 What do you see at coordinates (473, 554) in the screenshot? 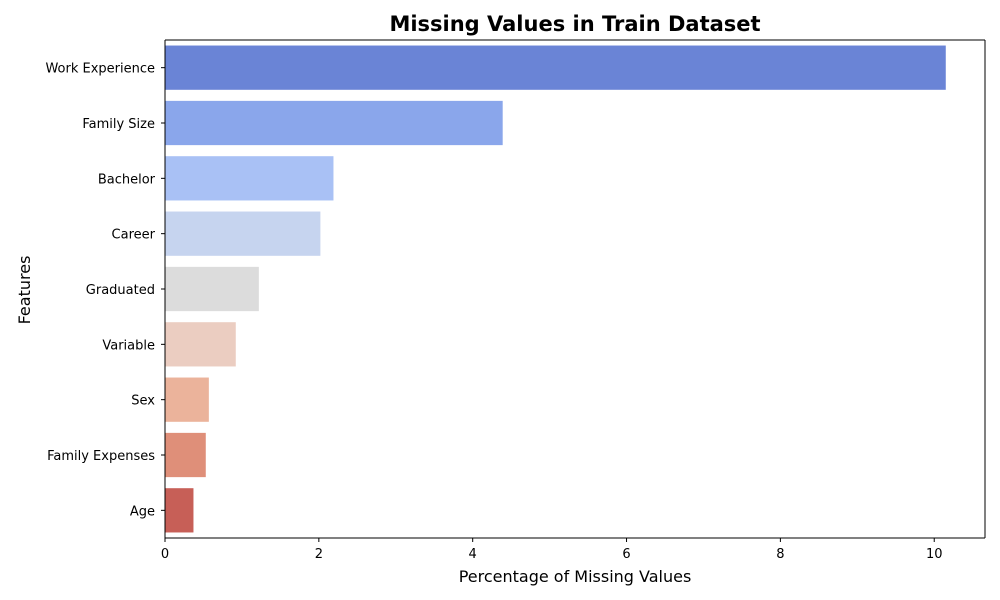
I see `x-tick-label: 4` at bounding box center [473, 554].